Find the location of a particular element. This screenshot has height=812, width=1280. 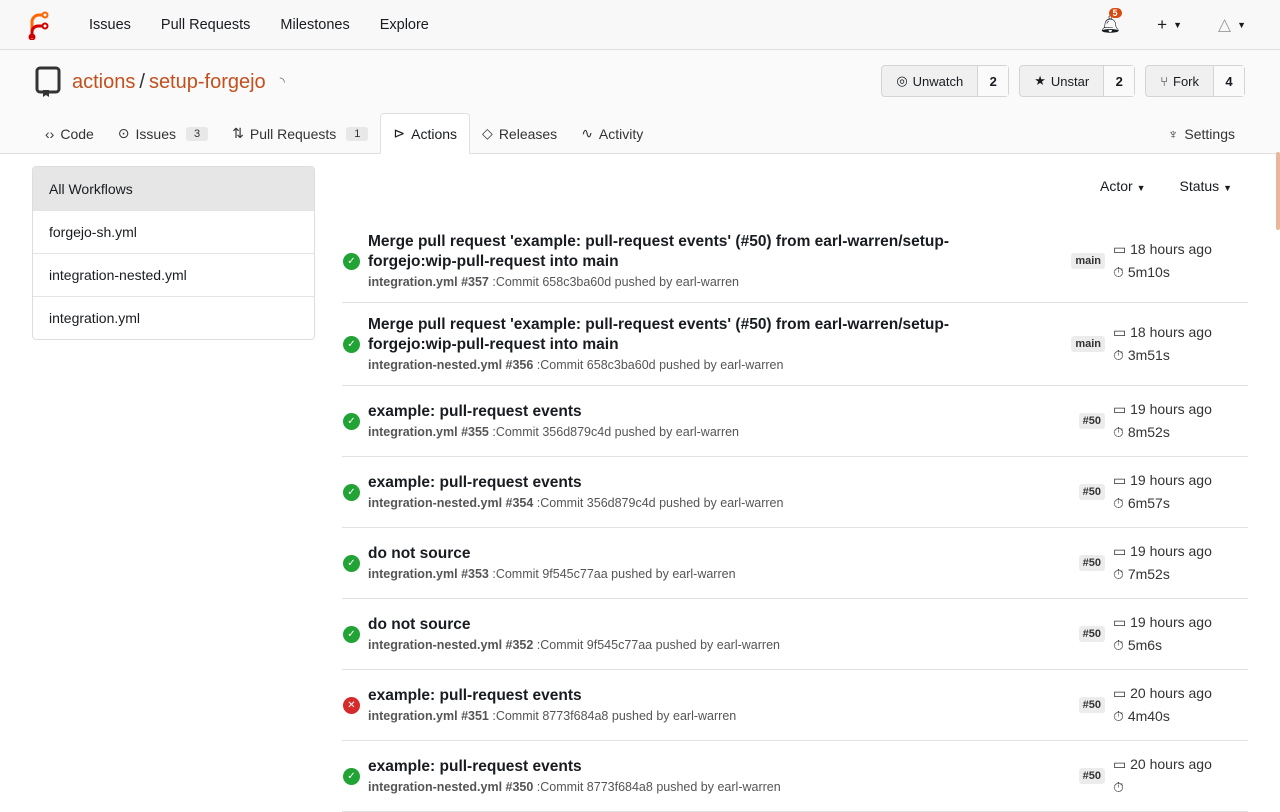

tab-actions: ⊳ Actions is located at coordinates (425, 133).